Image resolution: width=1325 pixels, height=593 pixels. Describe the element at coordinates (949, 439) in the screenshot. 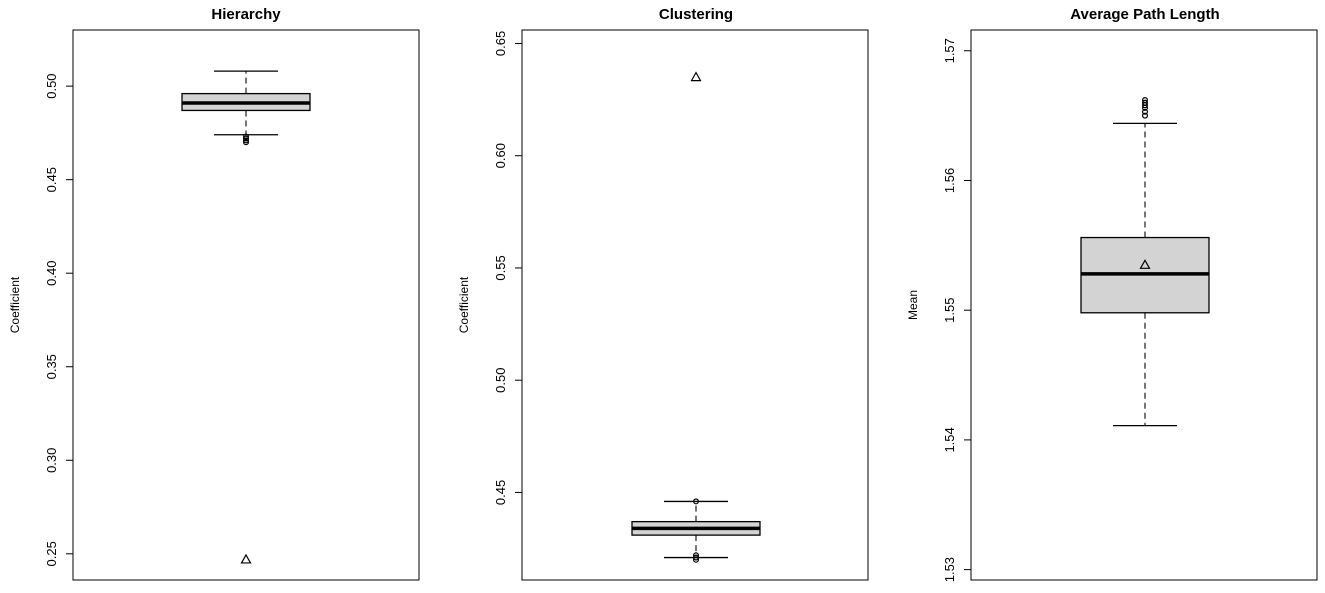

I see `y-tick-label: 1.54` at that location.